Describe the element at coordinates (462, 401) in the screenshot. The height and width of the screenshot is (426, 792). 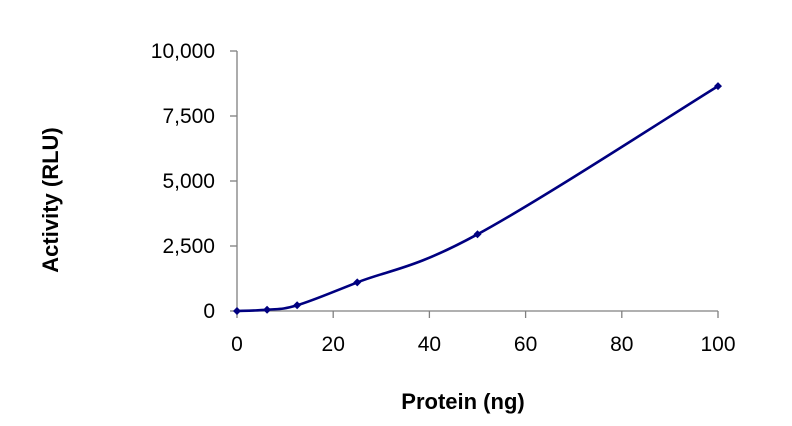
I see `x-axis-title: Protein (ng)` at that location.